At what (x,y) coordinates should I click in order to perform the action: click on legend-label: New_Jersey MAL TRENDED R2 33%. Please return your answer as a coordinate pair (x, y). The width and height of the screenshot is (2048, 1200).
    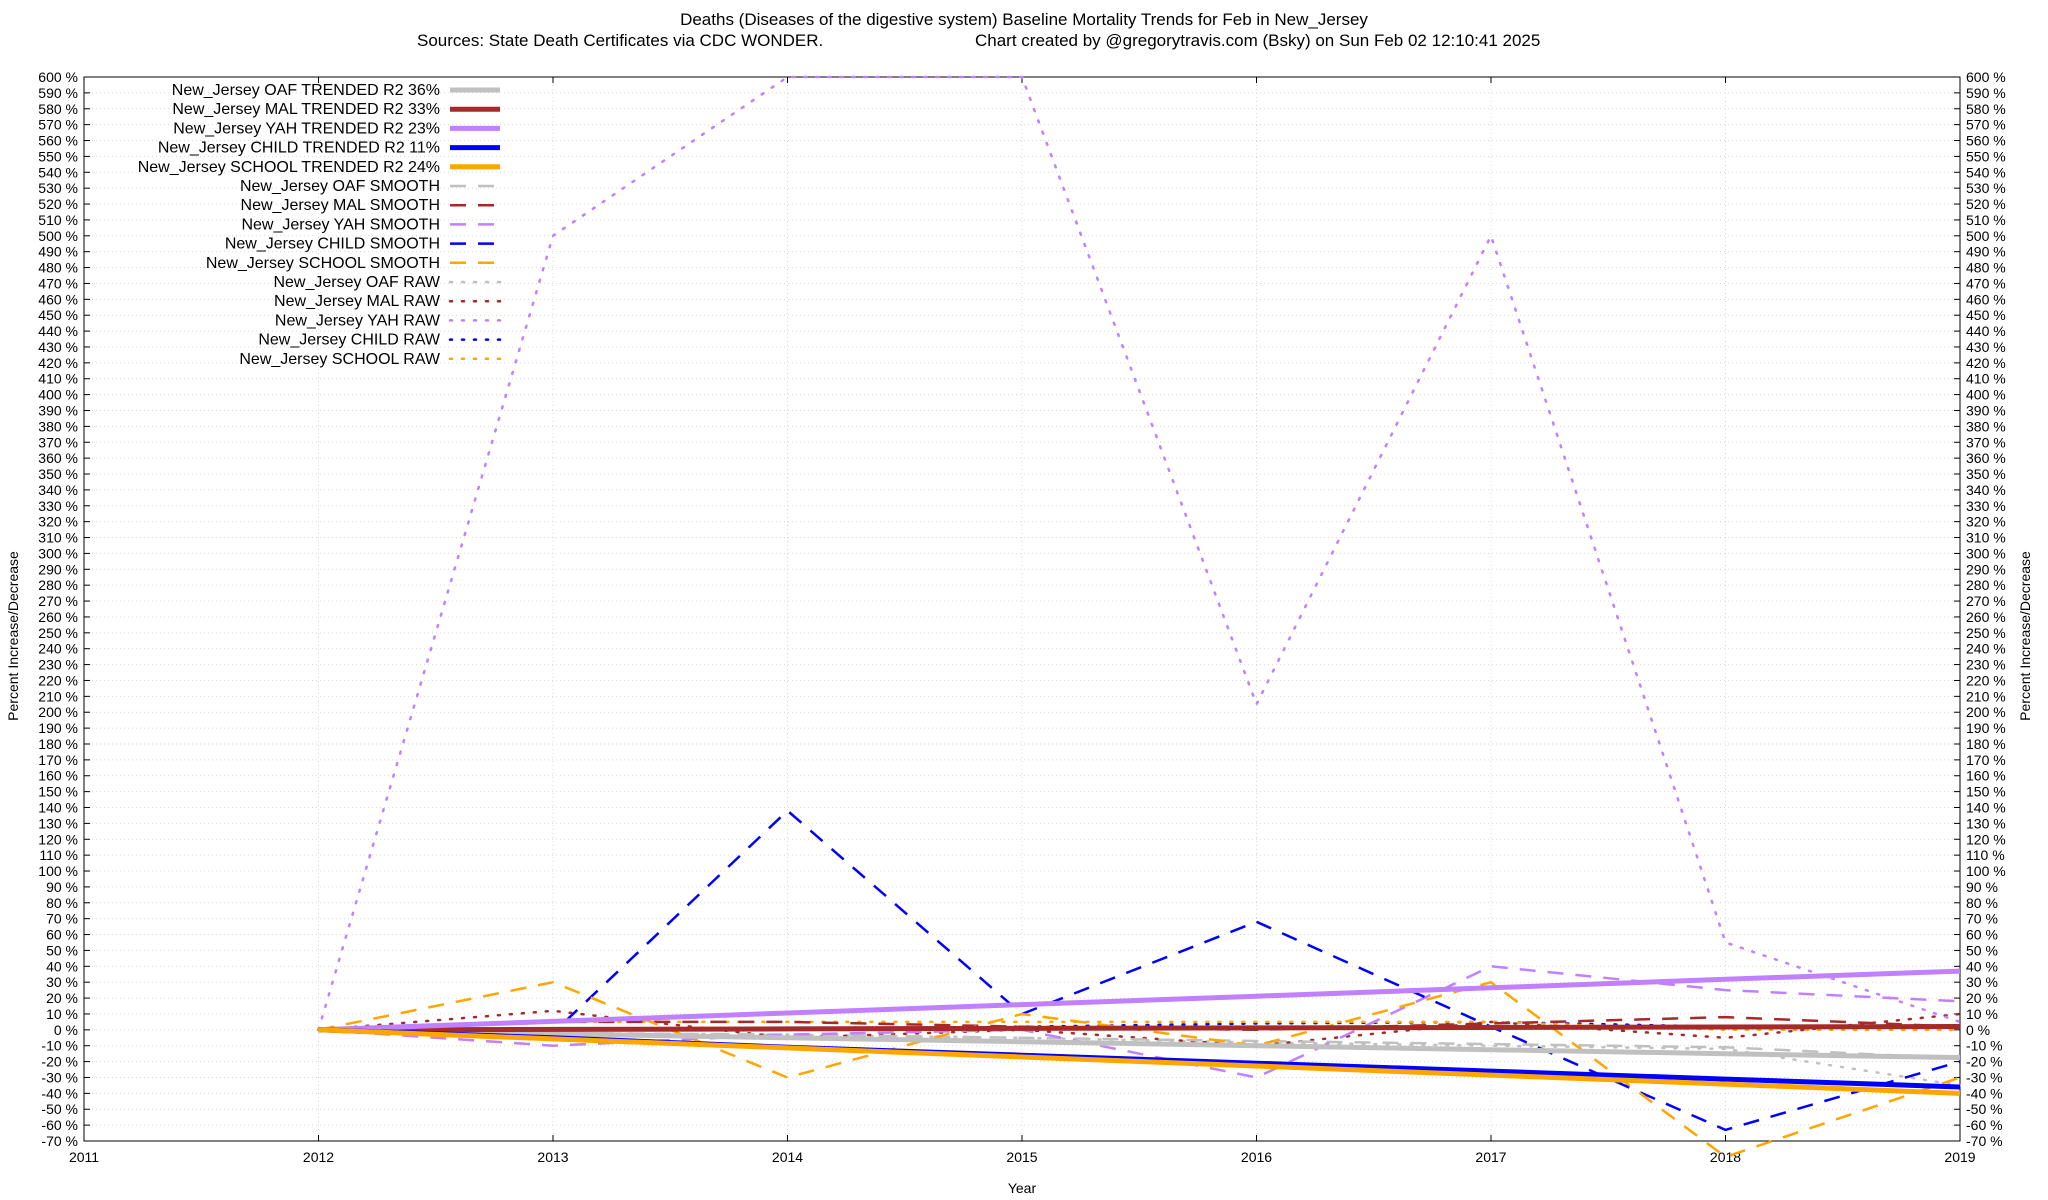
    Looking at the image, I should click on (306, 109).